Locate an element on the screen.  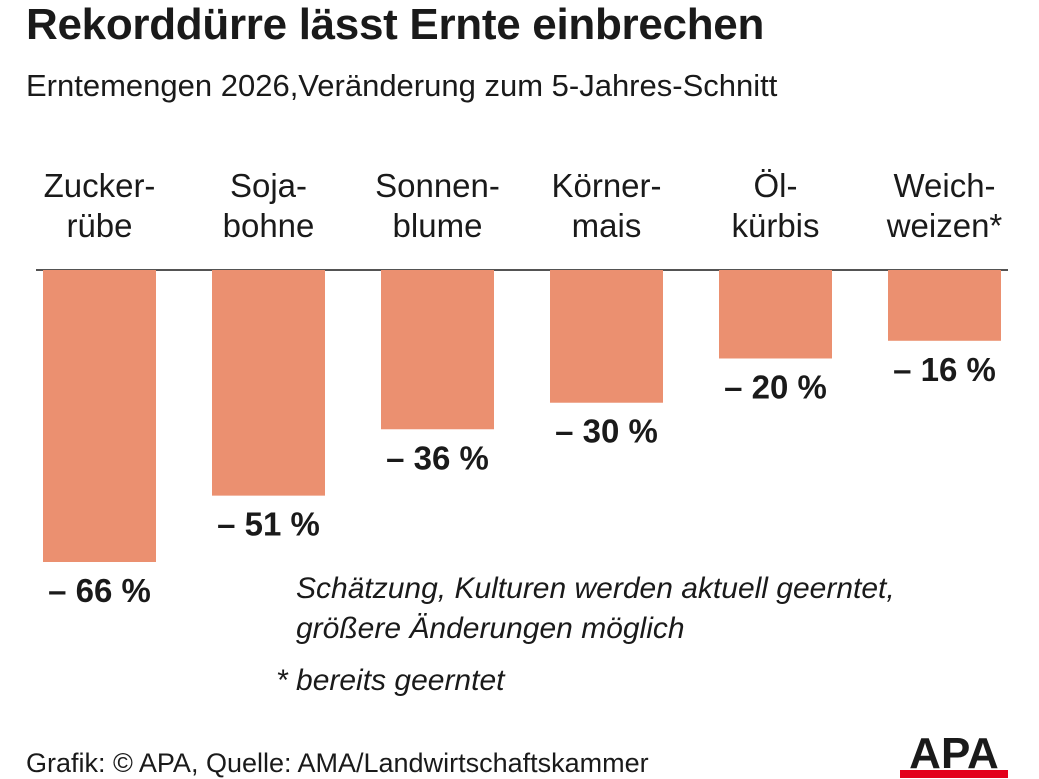
category-label-1-line1: Soja- is located at coordinates (268, 185).